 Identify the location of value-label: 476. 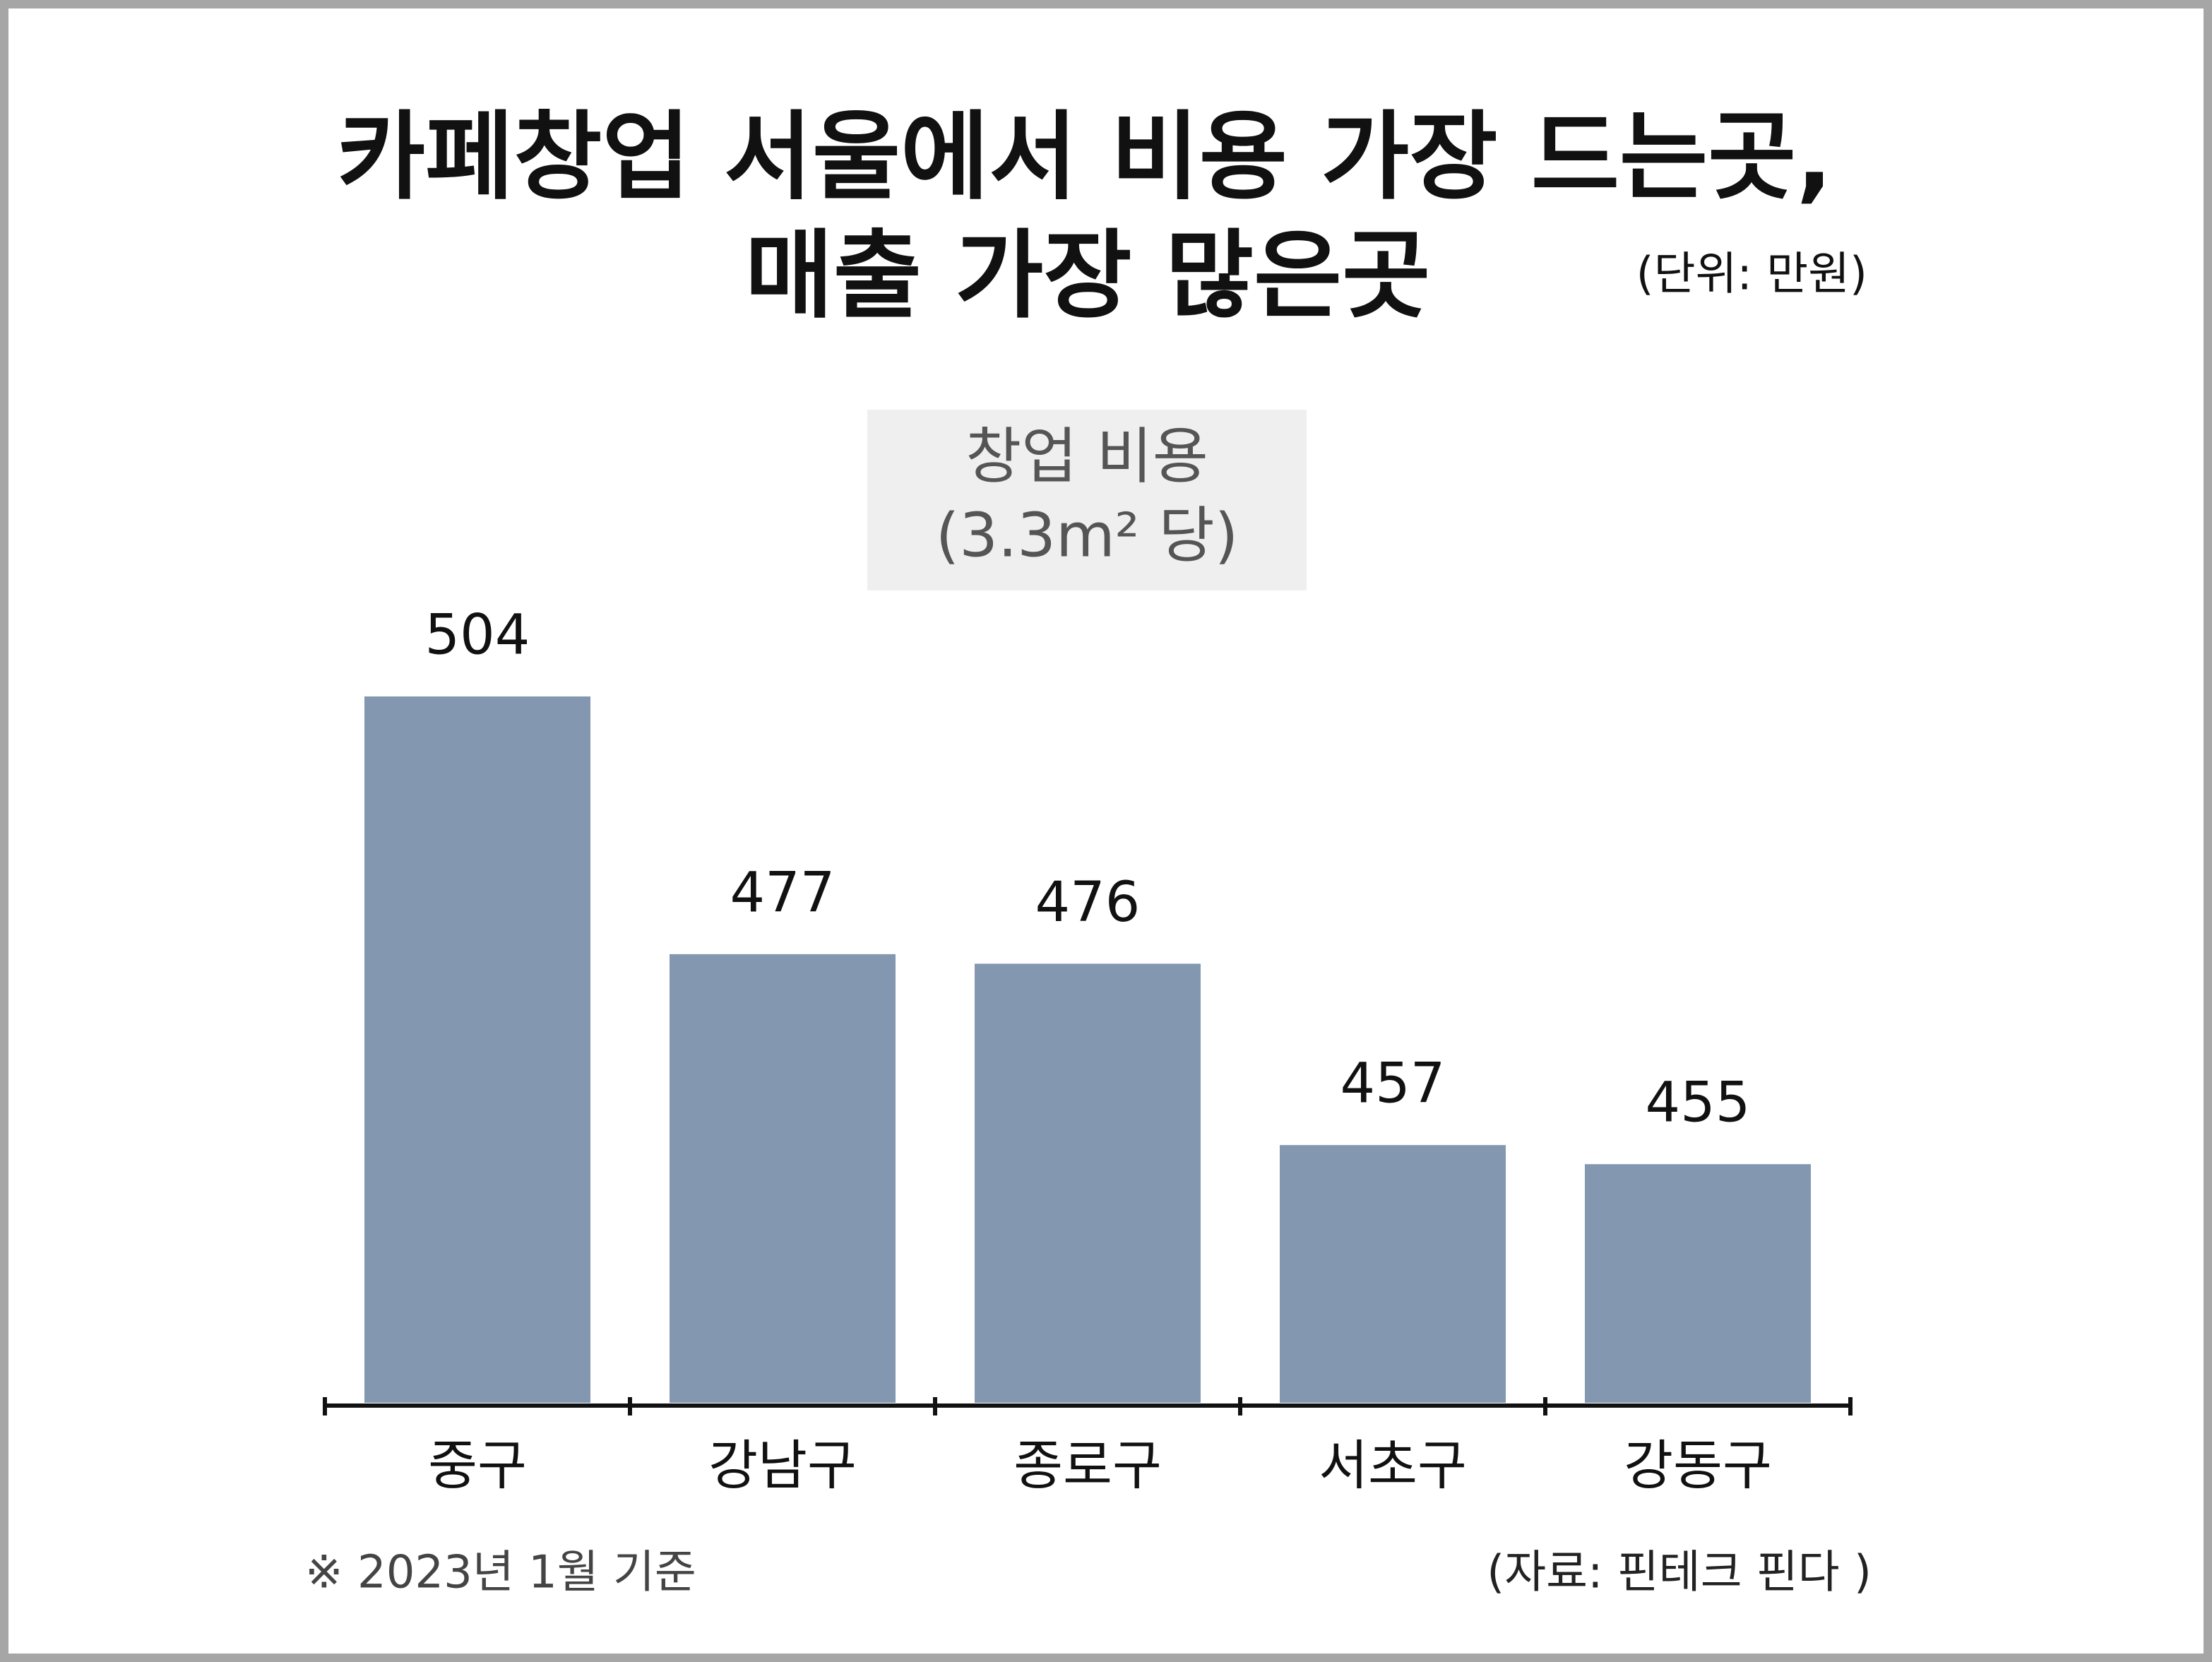
(1088, 903).